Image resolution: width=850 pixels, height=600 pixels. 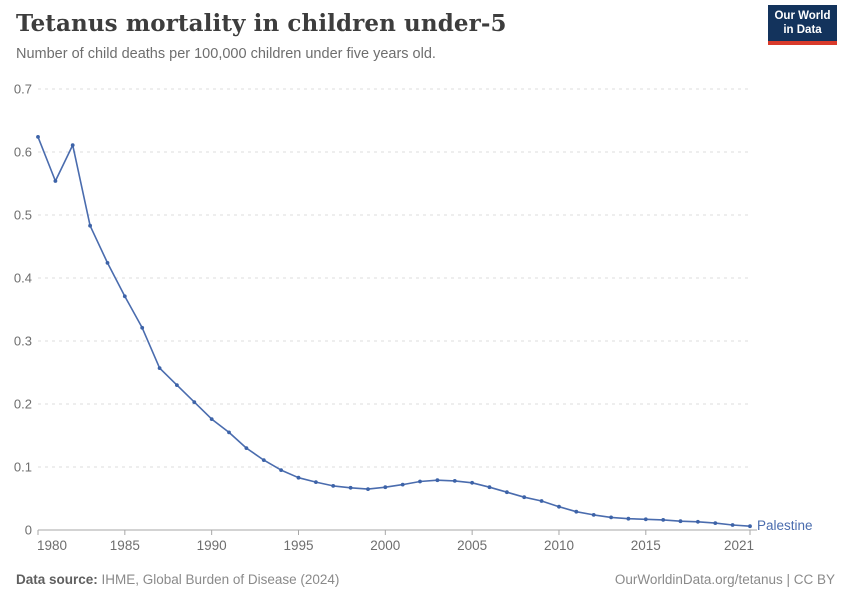 I want to click on data-point-2007, so click(x=507, y=492).